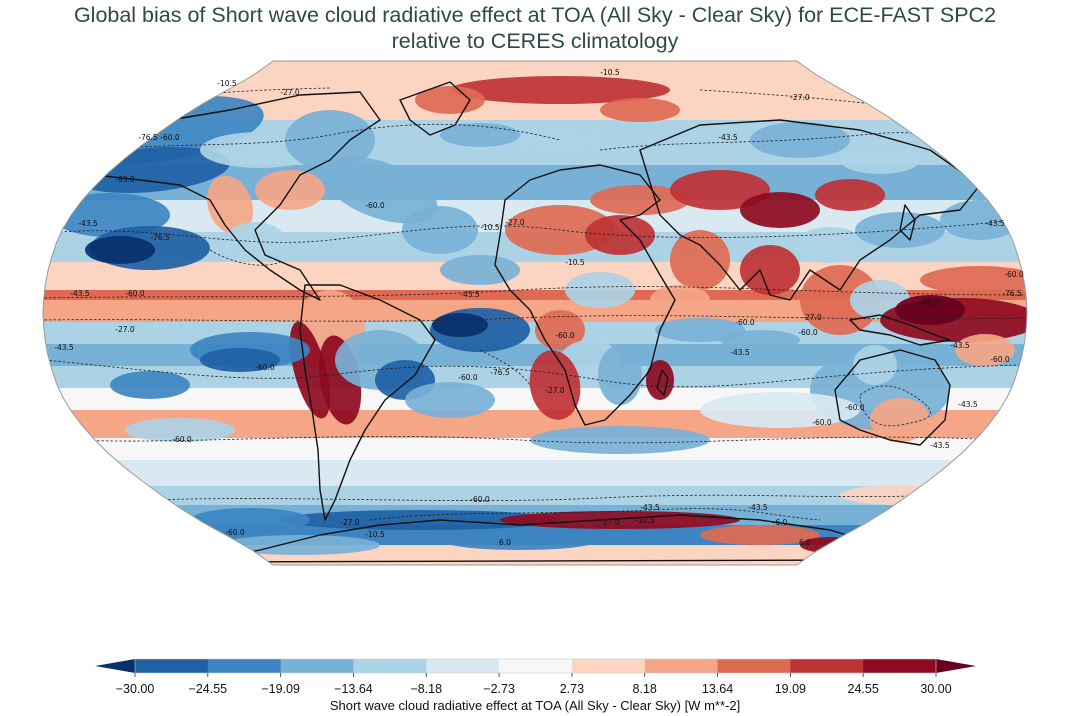 The image size is (1070, 716). I want to click on colorbar-tick-label: 8.18, so click(645, 689).